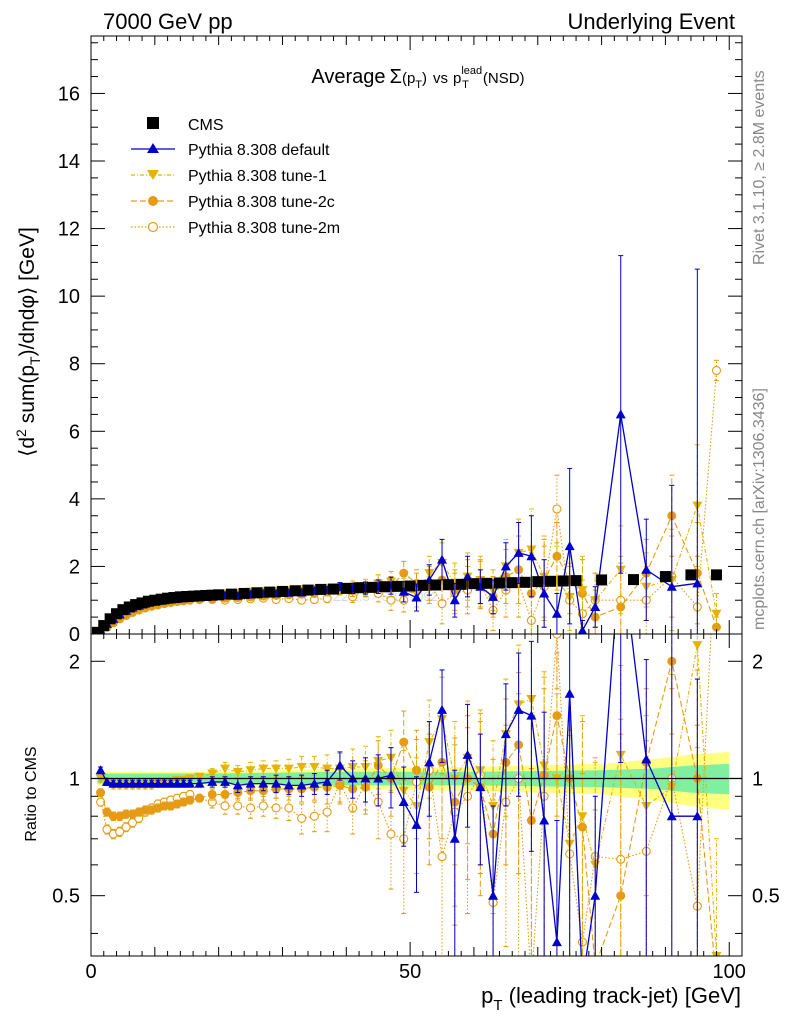 The height and width of the screenshot is (1029, 786). What do you see at coordinates (153, 175) in the screenshot?
I see `legend-tune1-marker` at bounding box center [153, 175].